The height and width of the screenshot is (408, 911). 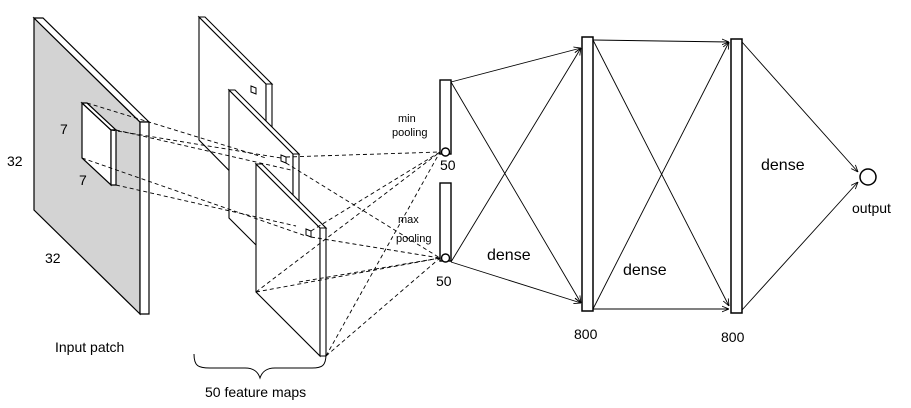 I want to click on min-pooling-size-label: 50, so click(x=448, y=165).